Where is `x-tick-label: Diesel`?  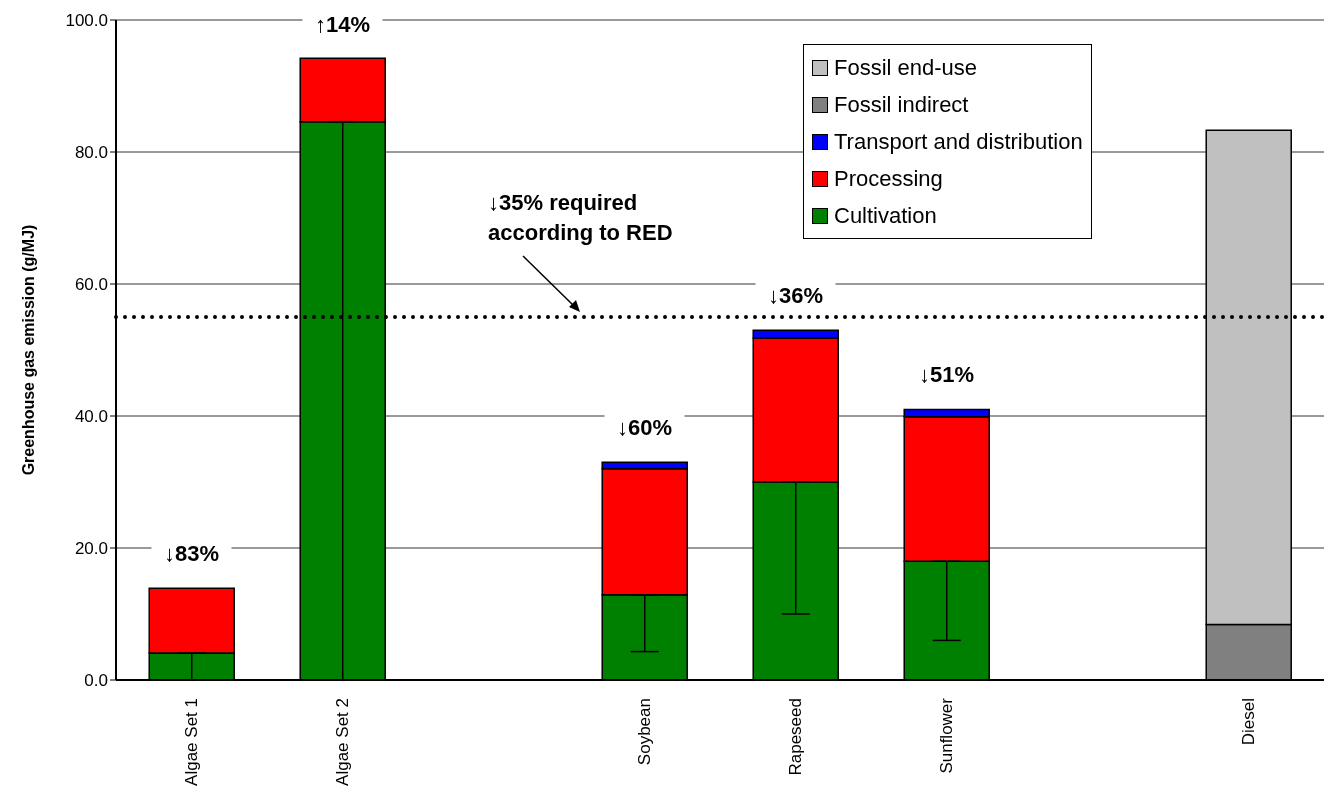 x-tick-label: Diesel is located at coordinates (1248, 722).